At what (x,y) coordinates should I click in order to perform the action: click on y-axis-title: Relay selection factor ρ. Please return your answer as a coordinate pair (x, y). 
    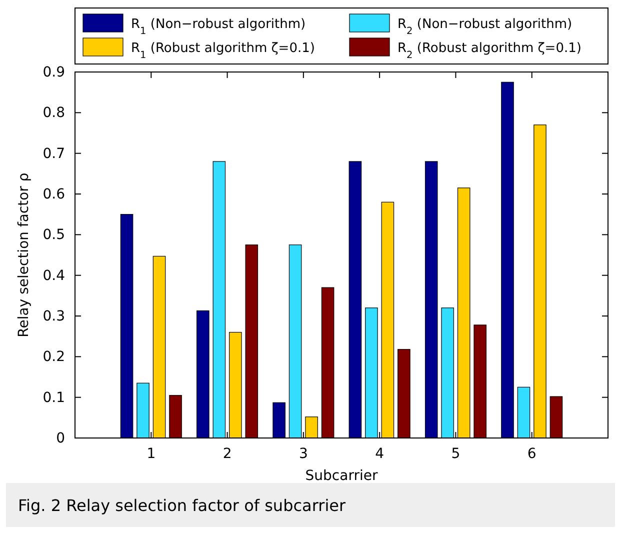
    Looking at the image, I should click on (24, 255).